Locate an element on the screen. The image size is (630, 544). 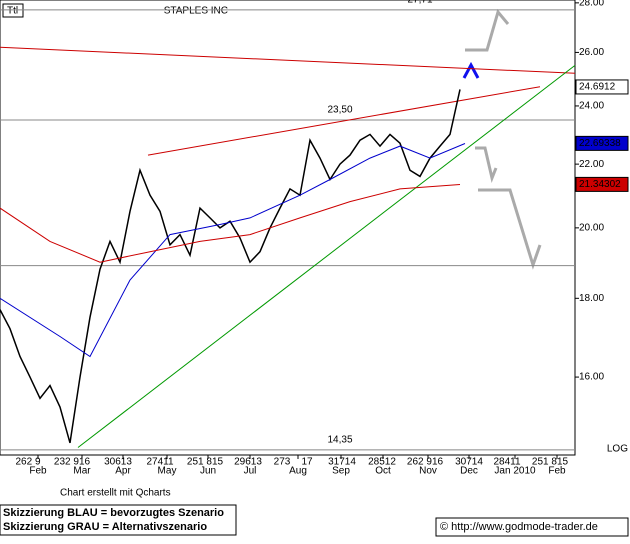
blue-scenario is located at coordinates (471, 70).